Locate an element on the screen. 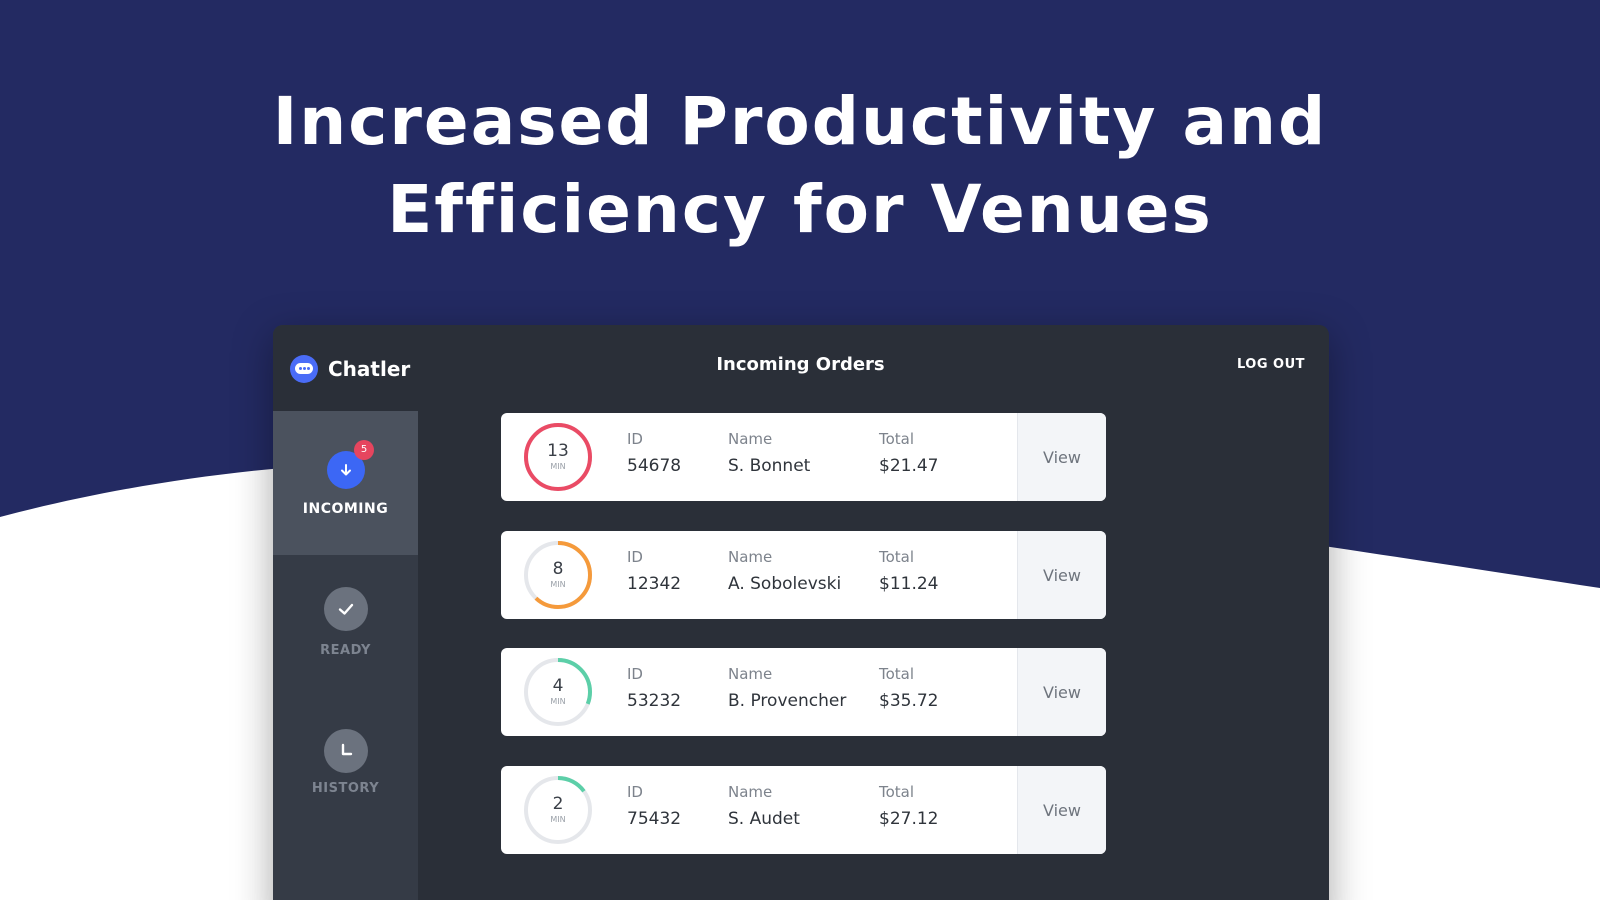  brand-name: Chatler is located at coordinates (369, 369).